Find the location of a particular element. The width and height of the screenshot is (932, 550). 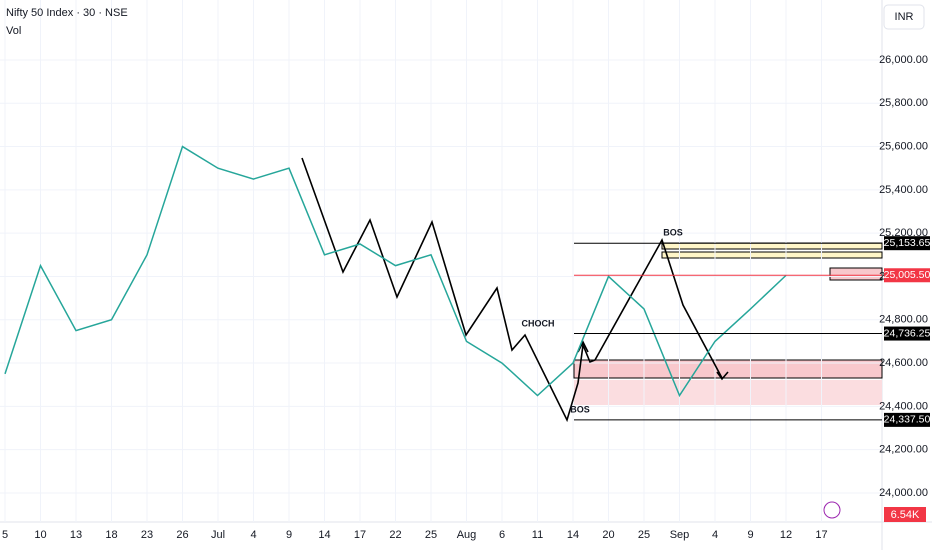

y-tick-label: 25,600.00 is located at coordinates (903, 146).